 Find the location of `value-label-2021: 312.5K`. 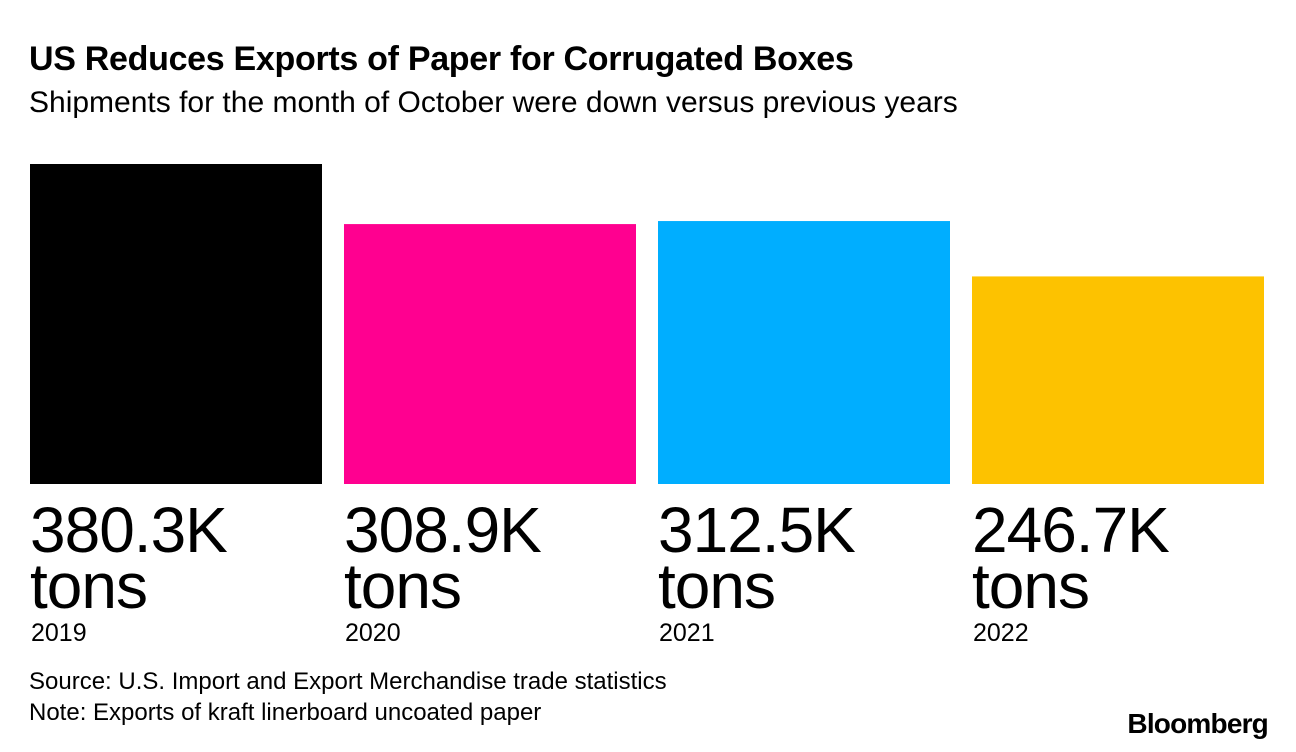

value-label-2021: 312.5K is located at coordinates (757, 530).